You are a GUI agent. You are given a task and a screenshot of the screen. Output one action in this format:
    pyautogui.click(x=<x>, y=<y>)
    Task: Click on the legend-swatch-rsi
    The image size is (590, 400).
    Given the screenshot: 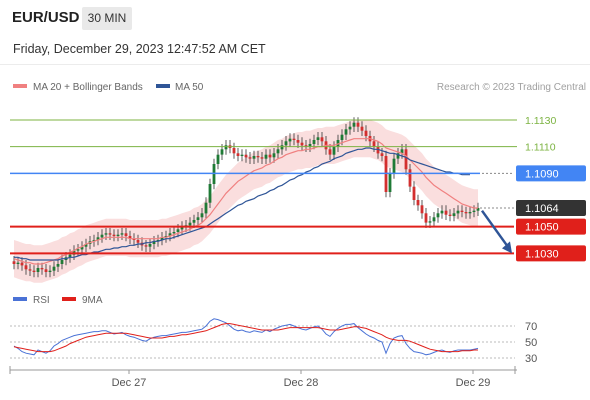 What is the action you would take?
    pyautogui.click(x=20, y=299)
    